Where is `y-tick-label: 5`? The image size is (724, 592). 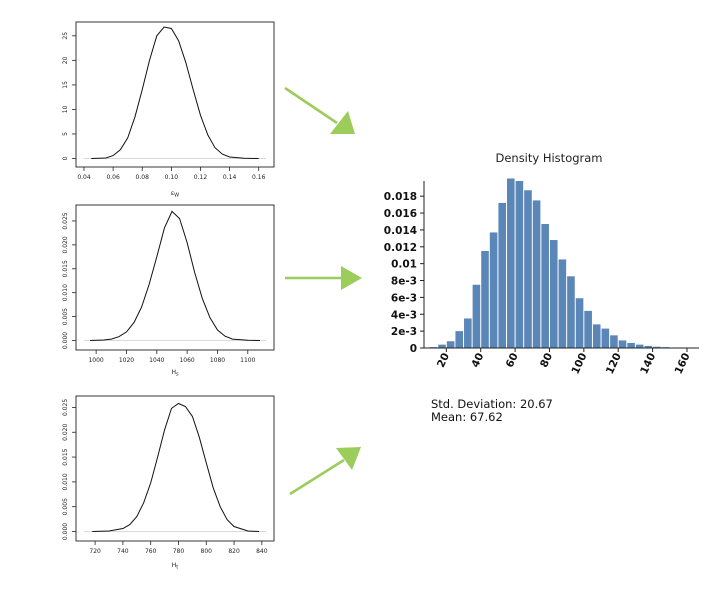
y-tick-label: 5 is located at coordinates (65, 134).